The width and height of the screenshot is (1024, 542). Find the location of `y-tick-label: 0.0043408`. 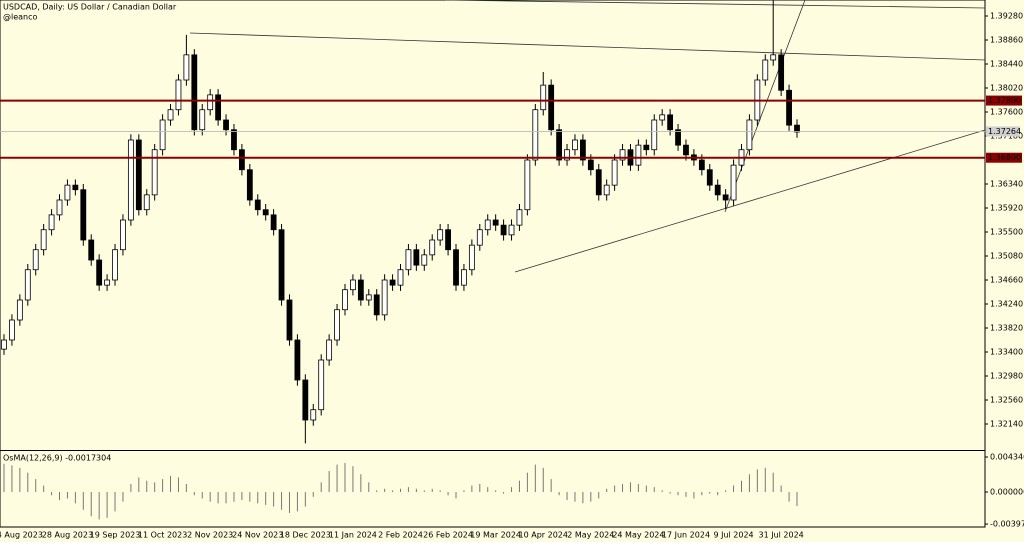

y-tick-label: 0.0043408 is located at coordinates (1007, 456).